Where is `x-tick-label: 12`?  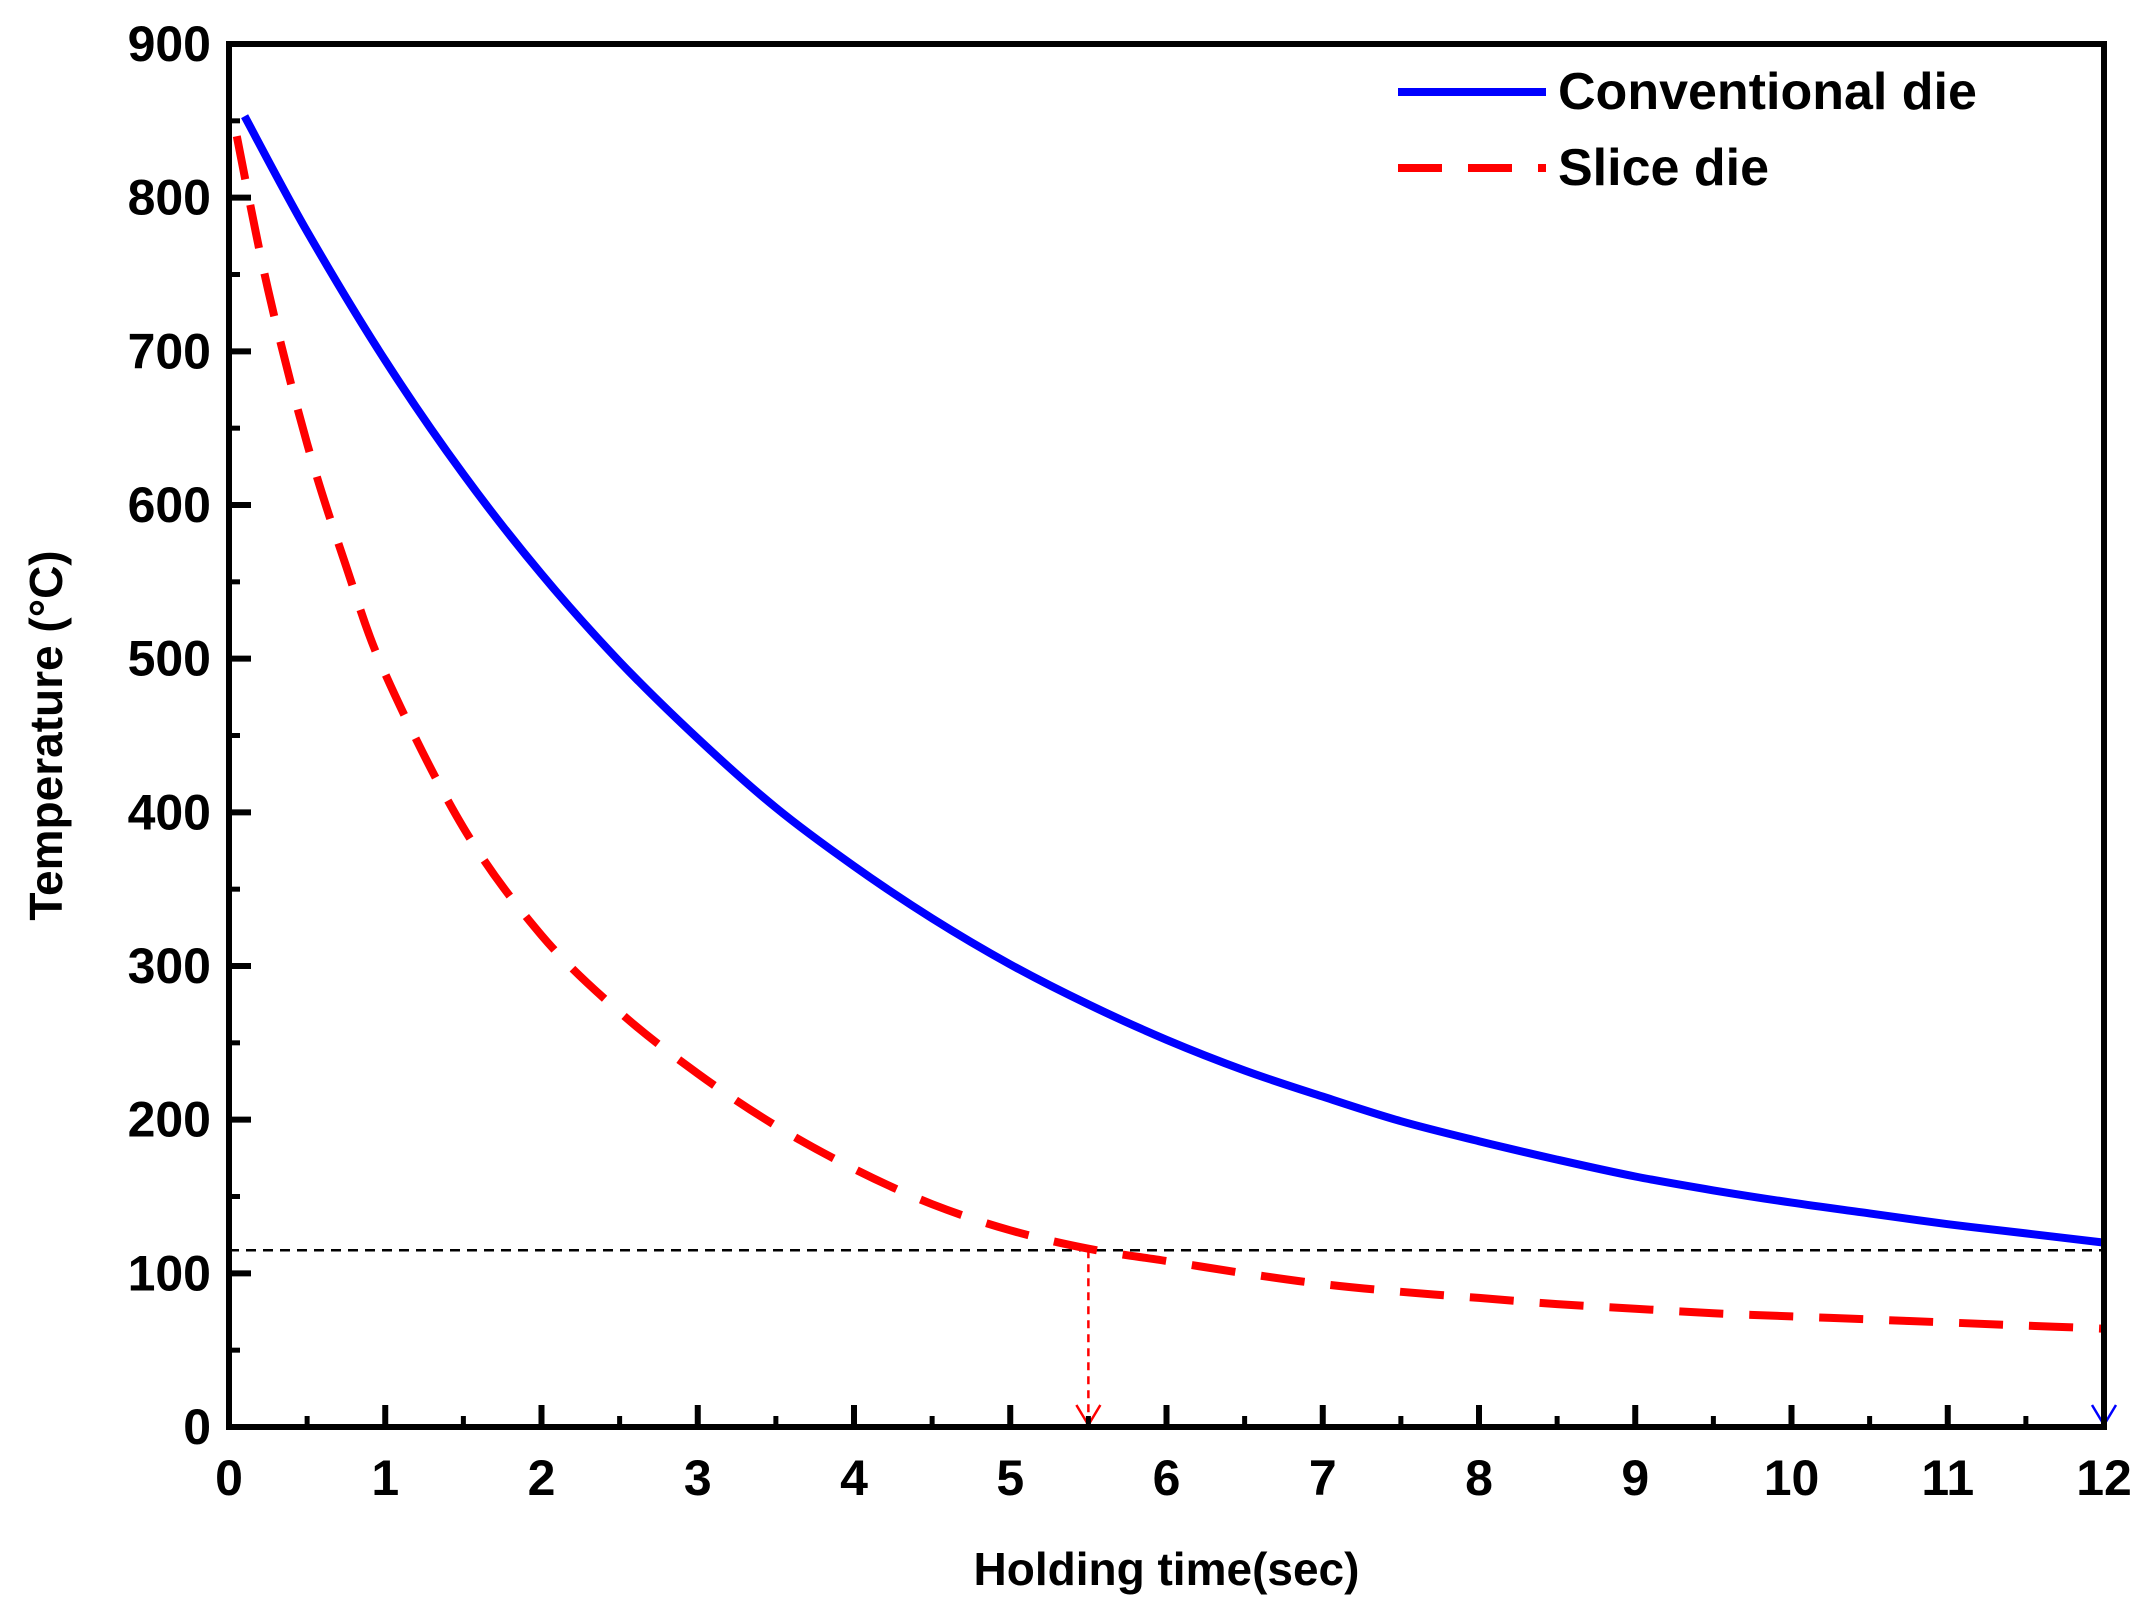 x-tick-label: 12 is located at coordinates (2104, 1478).